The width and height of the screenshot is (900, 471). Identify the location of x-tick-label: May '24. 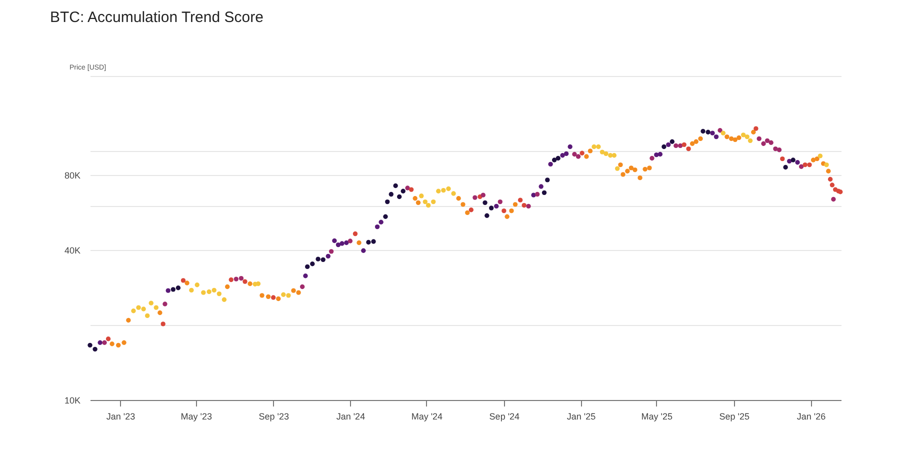
(427, 417).